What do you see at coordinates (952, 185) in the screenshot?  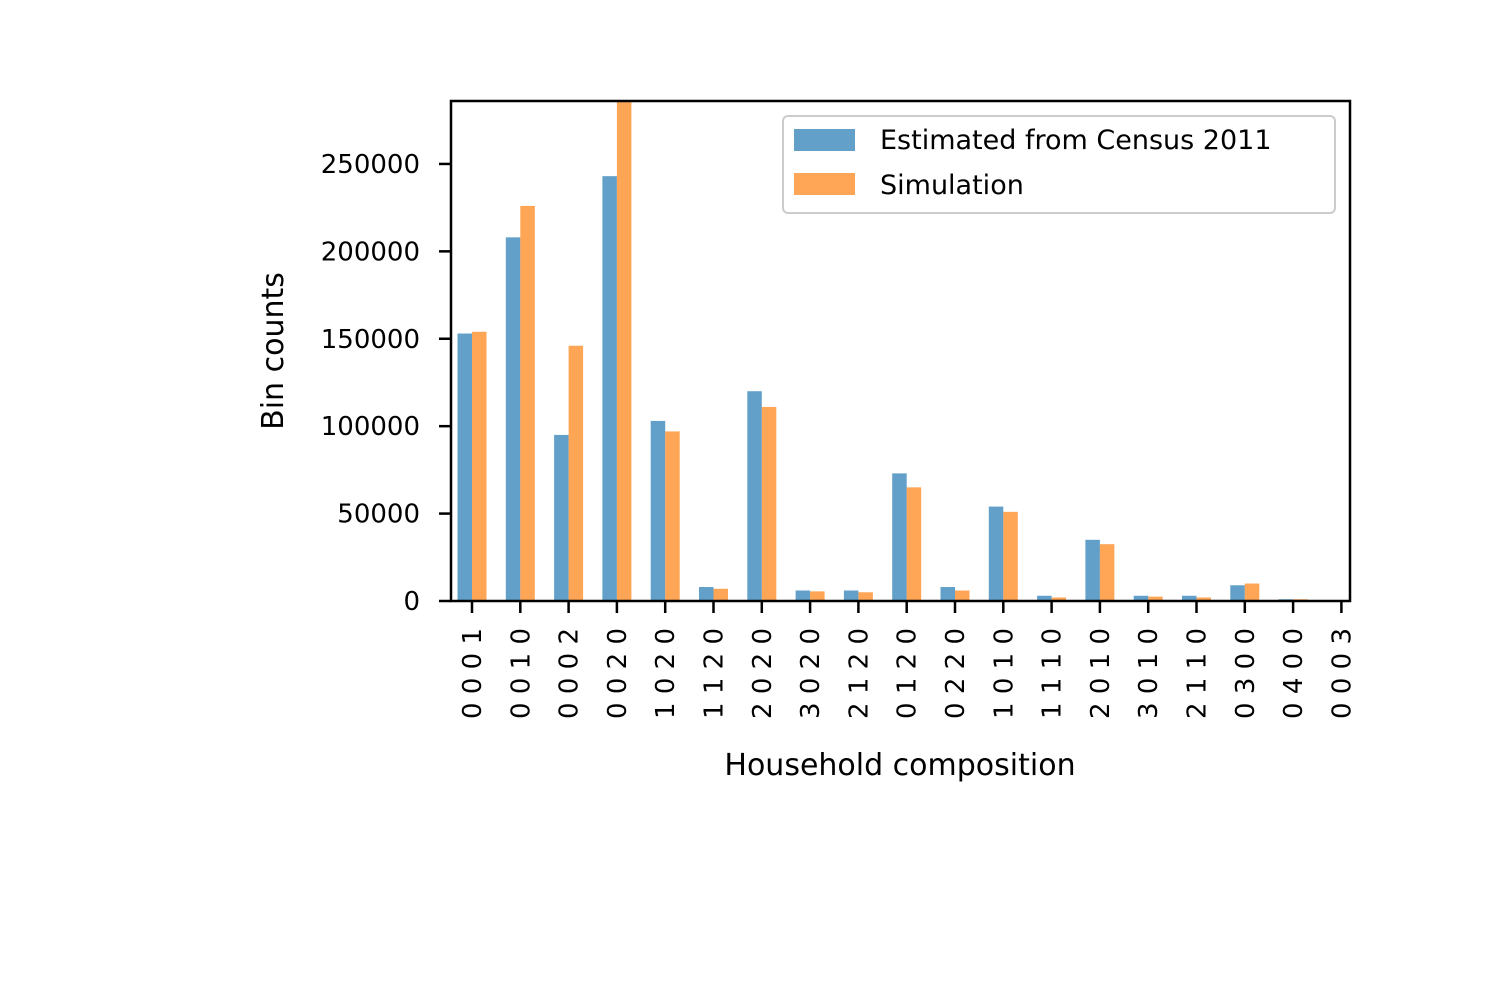 I see `legend-label-simulation: Simulation` at bounding box center [952, 185].